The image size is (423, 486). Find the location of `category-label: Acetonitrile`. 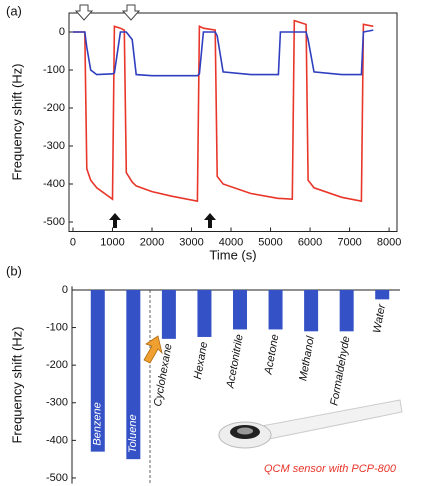

category-label: Acetonitrile is located at coordinates (234, 361).